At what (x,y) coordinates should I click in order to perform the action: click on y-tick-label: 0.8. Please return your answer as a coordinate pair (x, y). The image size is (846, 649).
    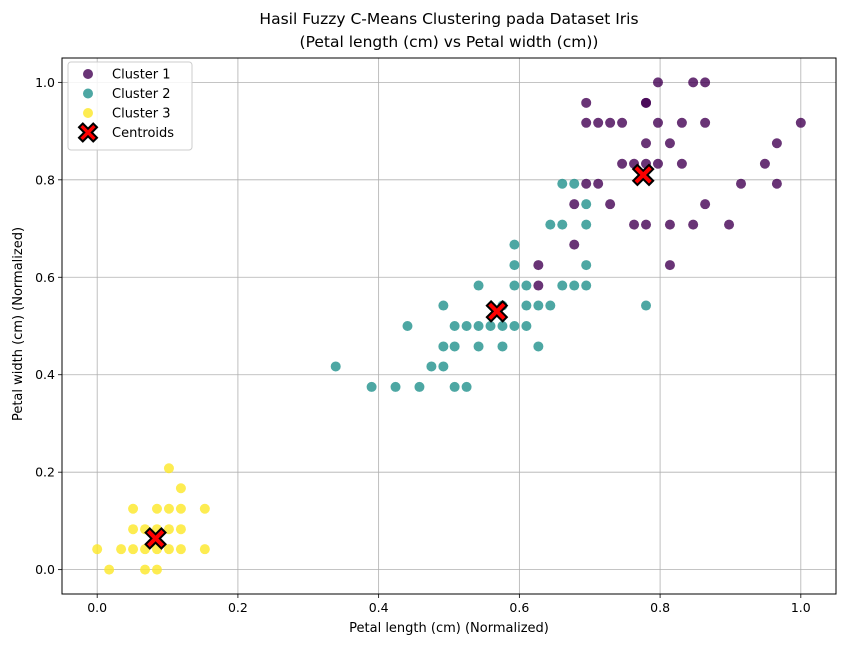
    Looking at the image, I should click on (45, 179).